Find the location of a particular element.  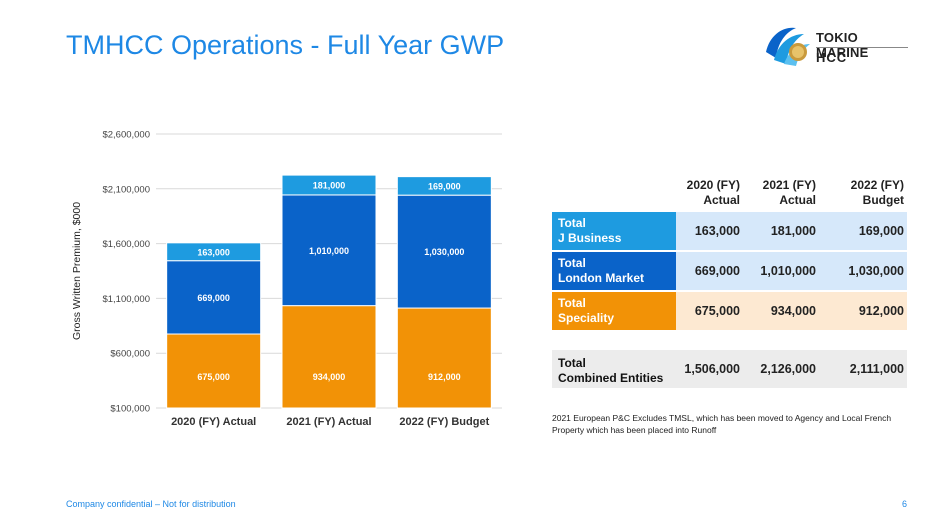

data-label: 169,000 is located at coordinates (444, 186).